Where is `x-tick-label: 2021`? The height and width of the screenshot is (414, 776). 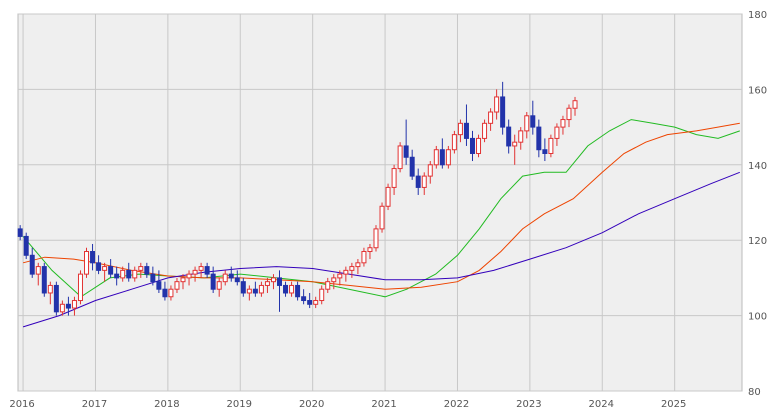 x-tick-label: 2021 is located at coordinates (383, 404).